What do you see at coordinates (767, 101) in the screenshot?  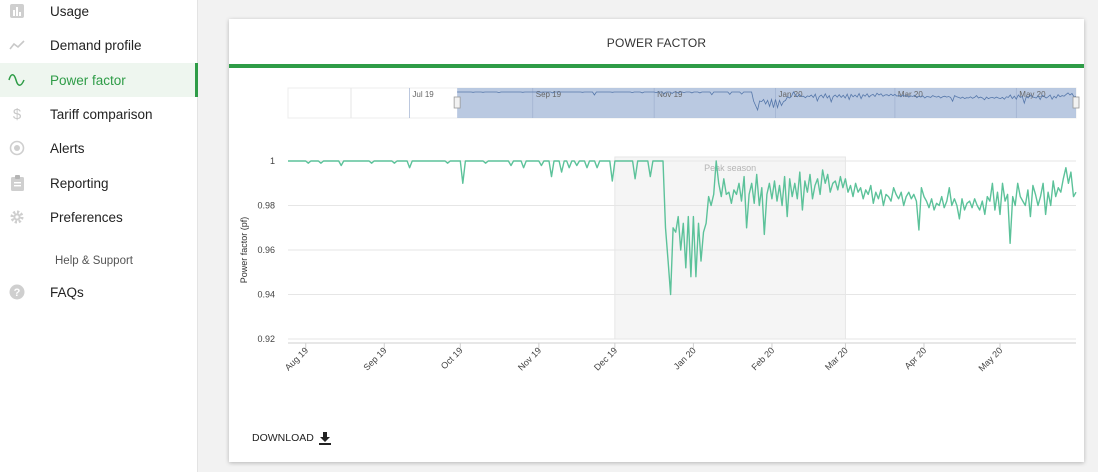 I see `navigator-line` at bounding box center [767, 101].